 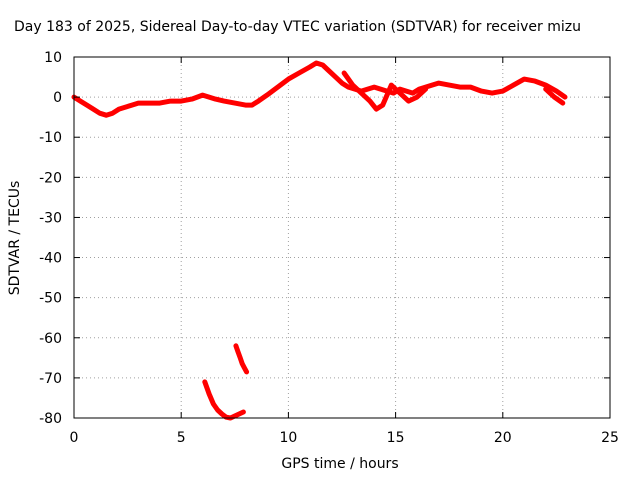 What do you see at coordinates (50, 178) in the screenshot?
I see `y-tick-label: -20` at bounding box center [50, 178].